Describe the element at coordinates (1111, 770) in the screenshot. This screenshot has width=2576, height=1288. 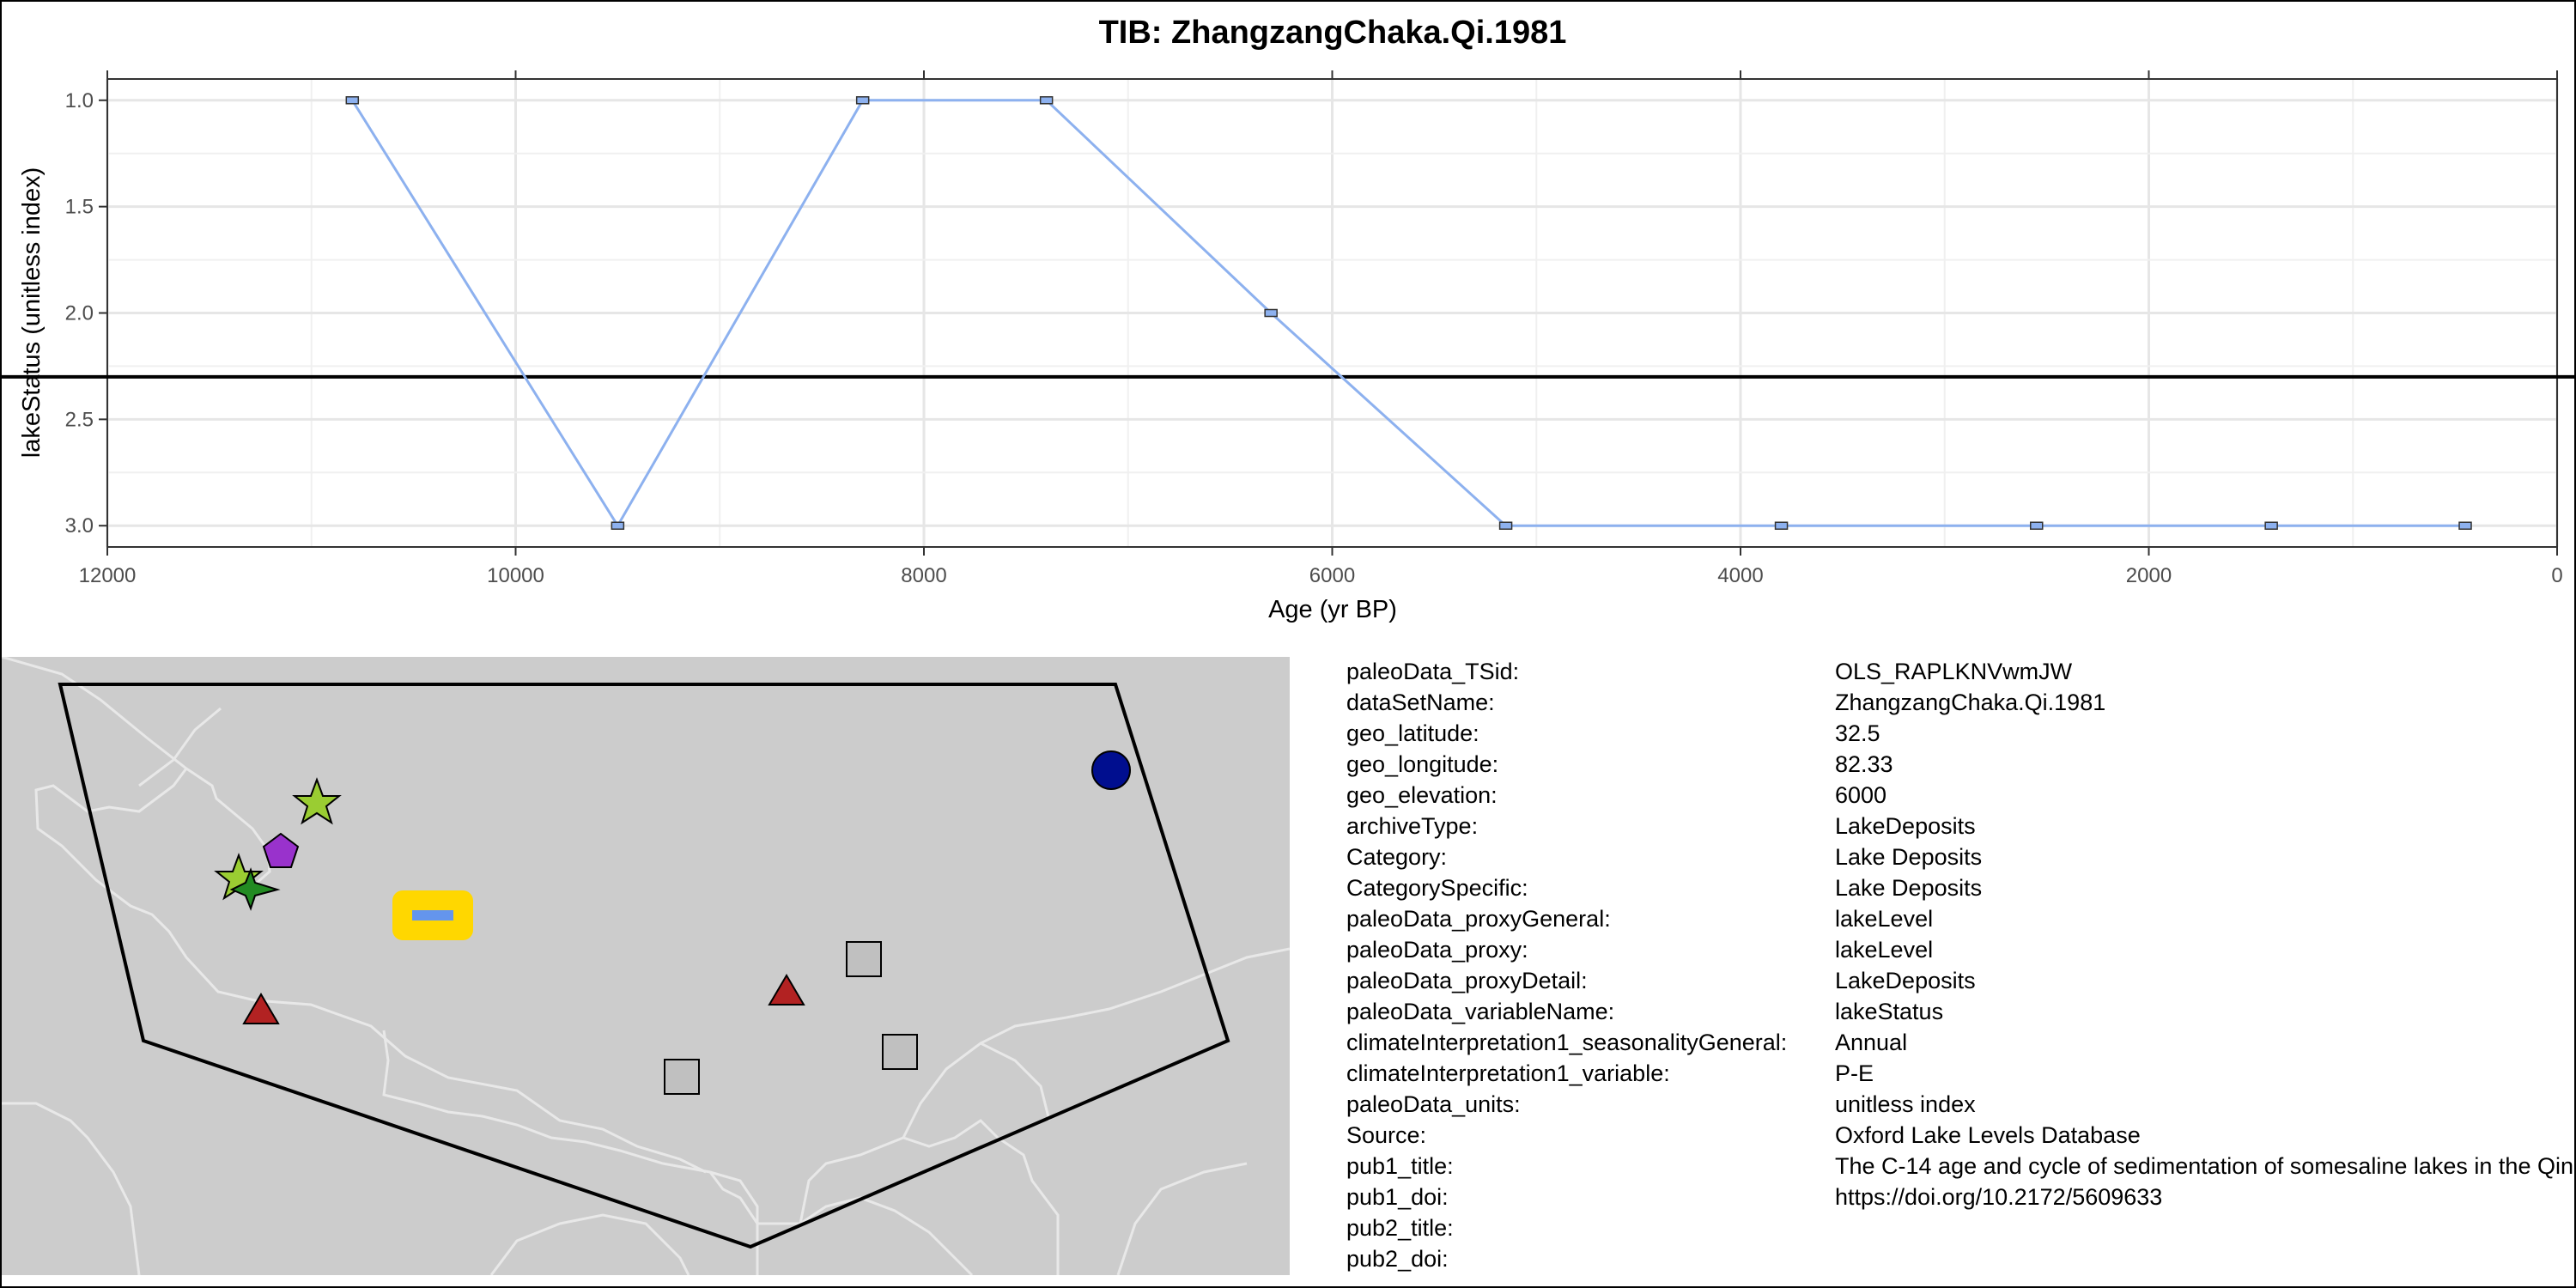
I see `site-marker-circle` at that location.